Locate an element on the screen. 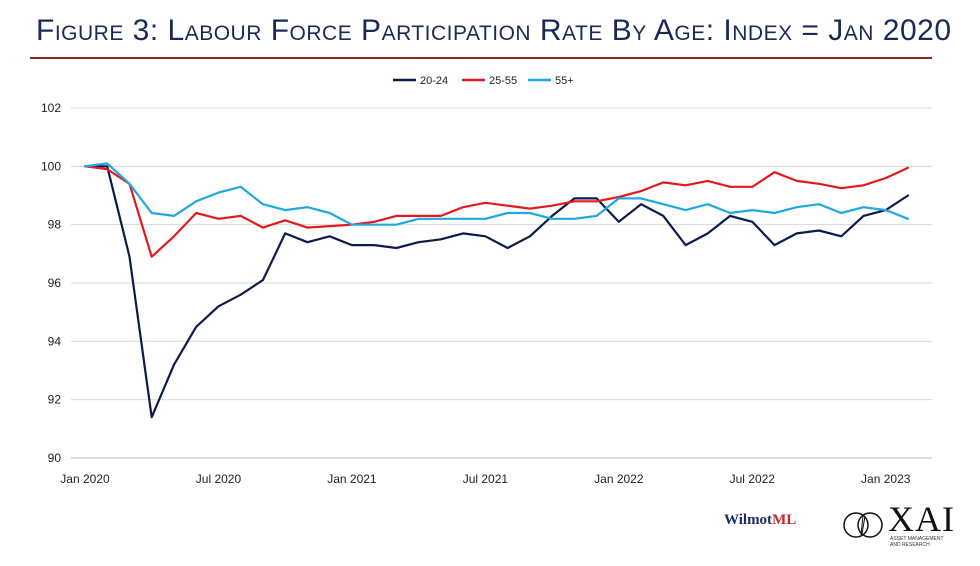 This screenshot has width=980, height=566. x-tick-label: Jan 2020 is located at coordinates (85, 479).